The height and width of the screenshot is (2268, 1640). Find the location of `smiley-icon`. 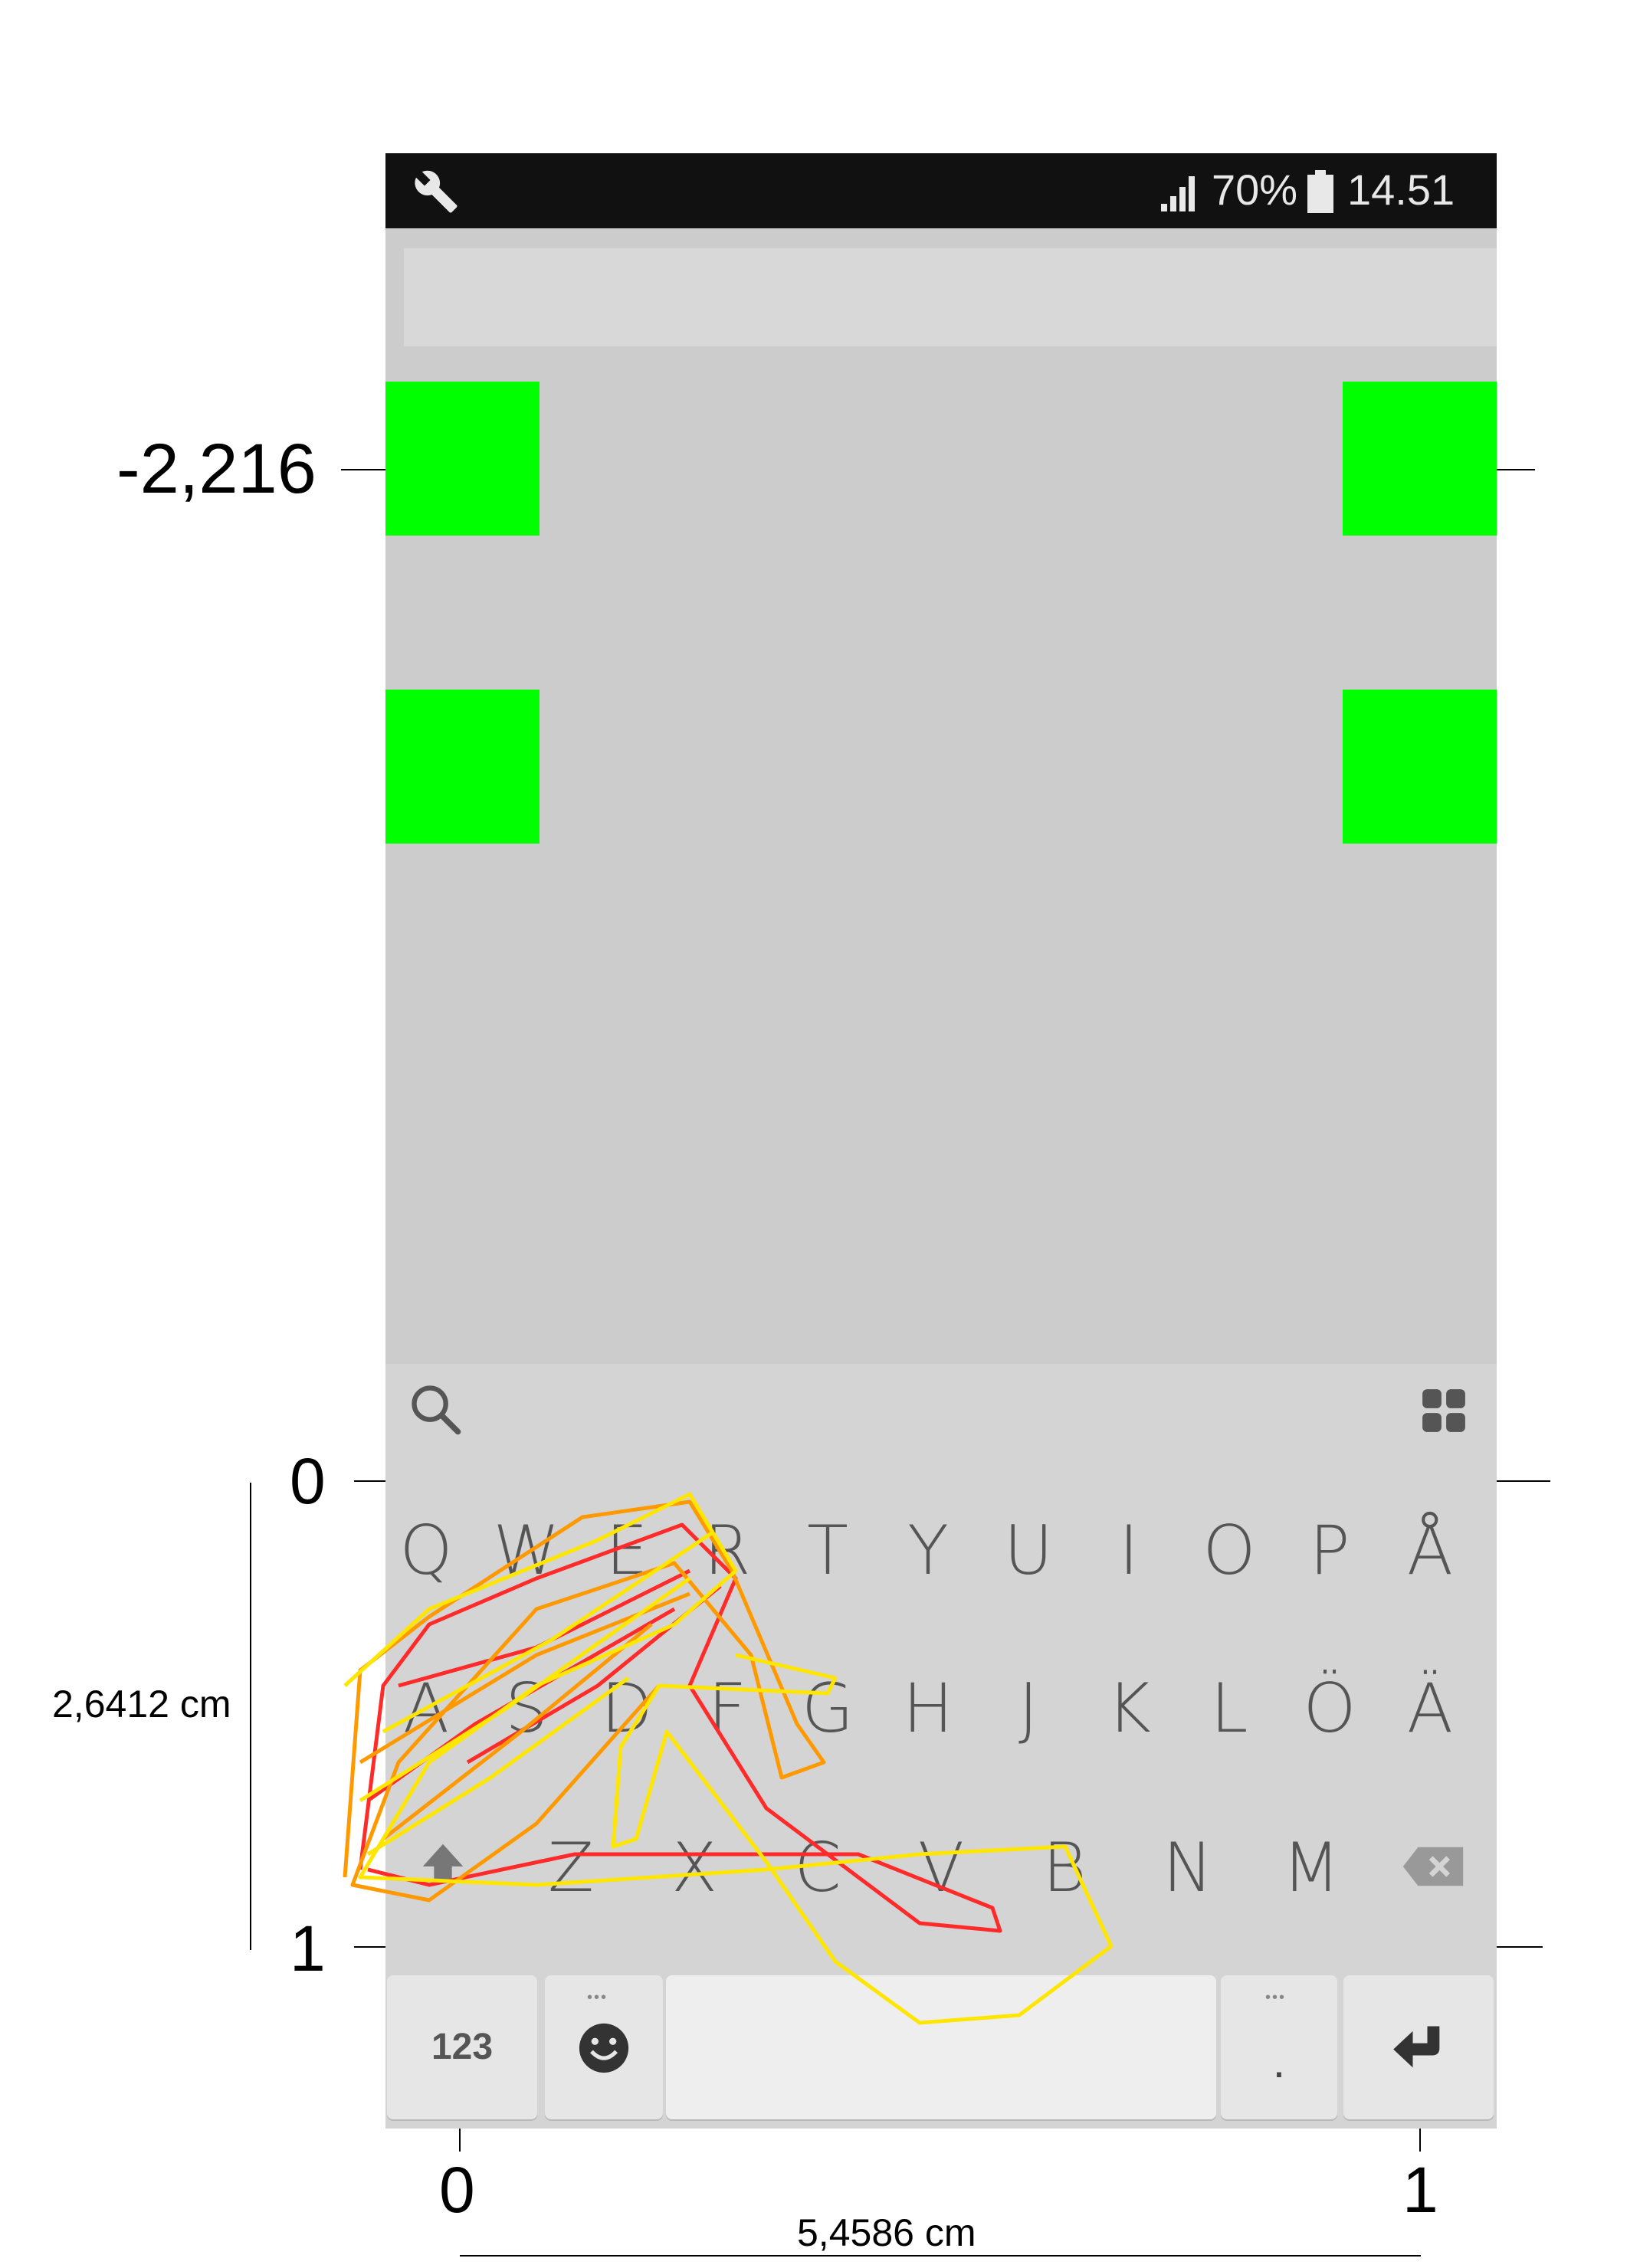

smiley-icon is located at coordinates (604, 2048).